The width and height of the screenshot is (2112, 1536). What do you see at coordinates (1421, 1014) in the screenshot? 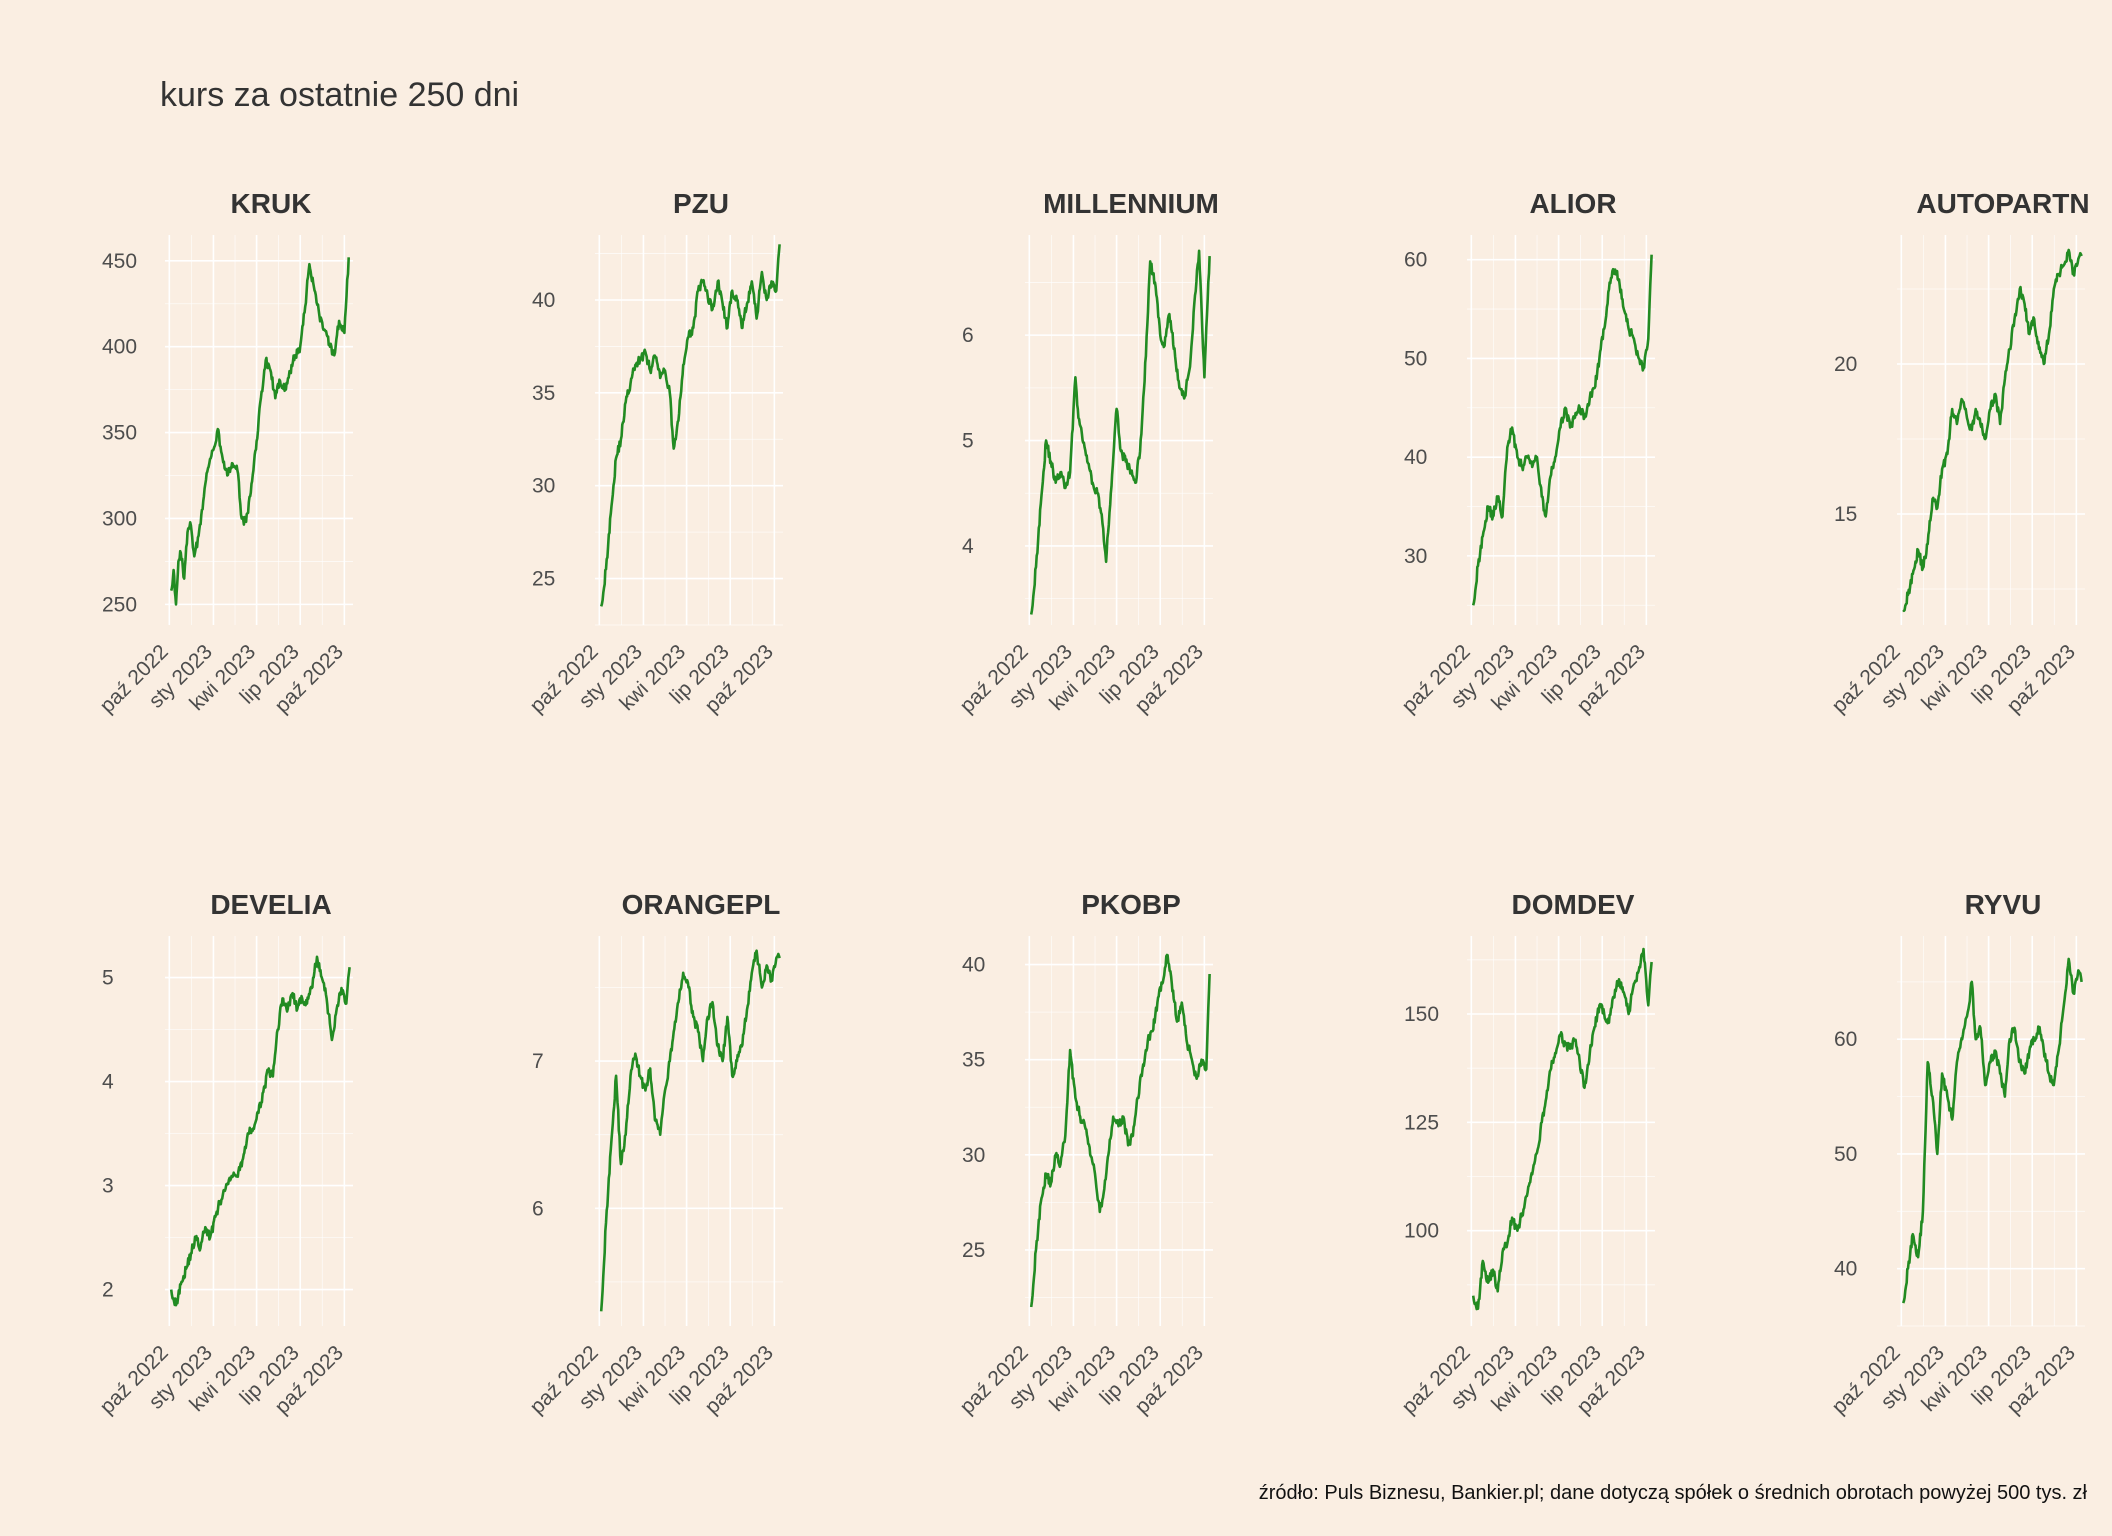
I see `ytick-label: 150` at bounding box center [1421, 1014].